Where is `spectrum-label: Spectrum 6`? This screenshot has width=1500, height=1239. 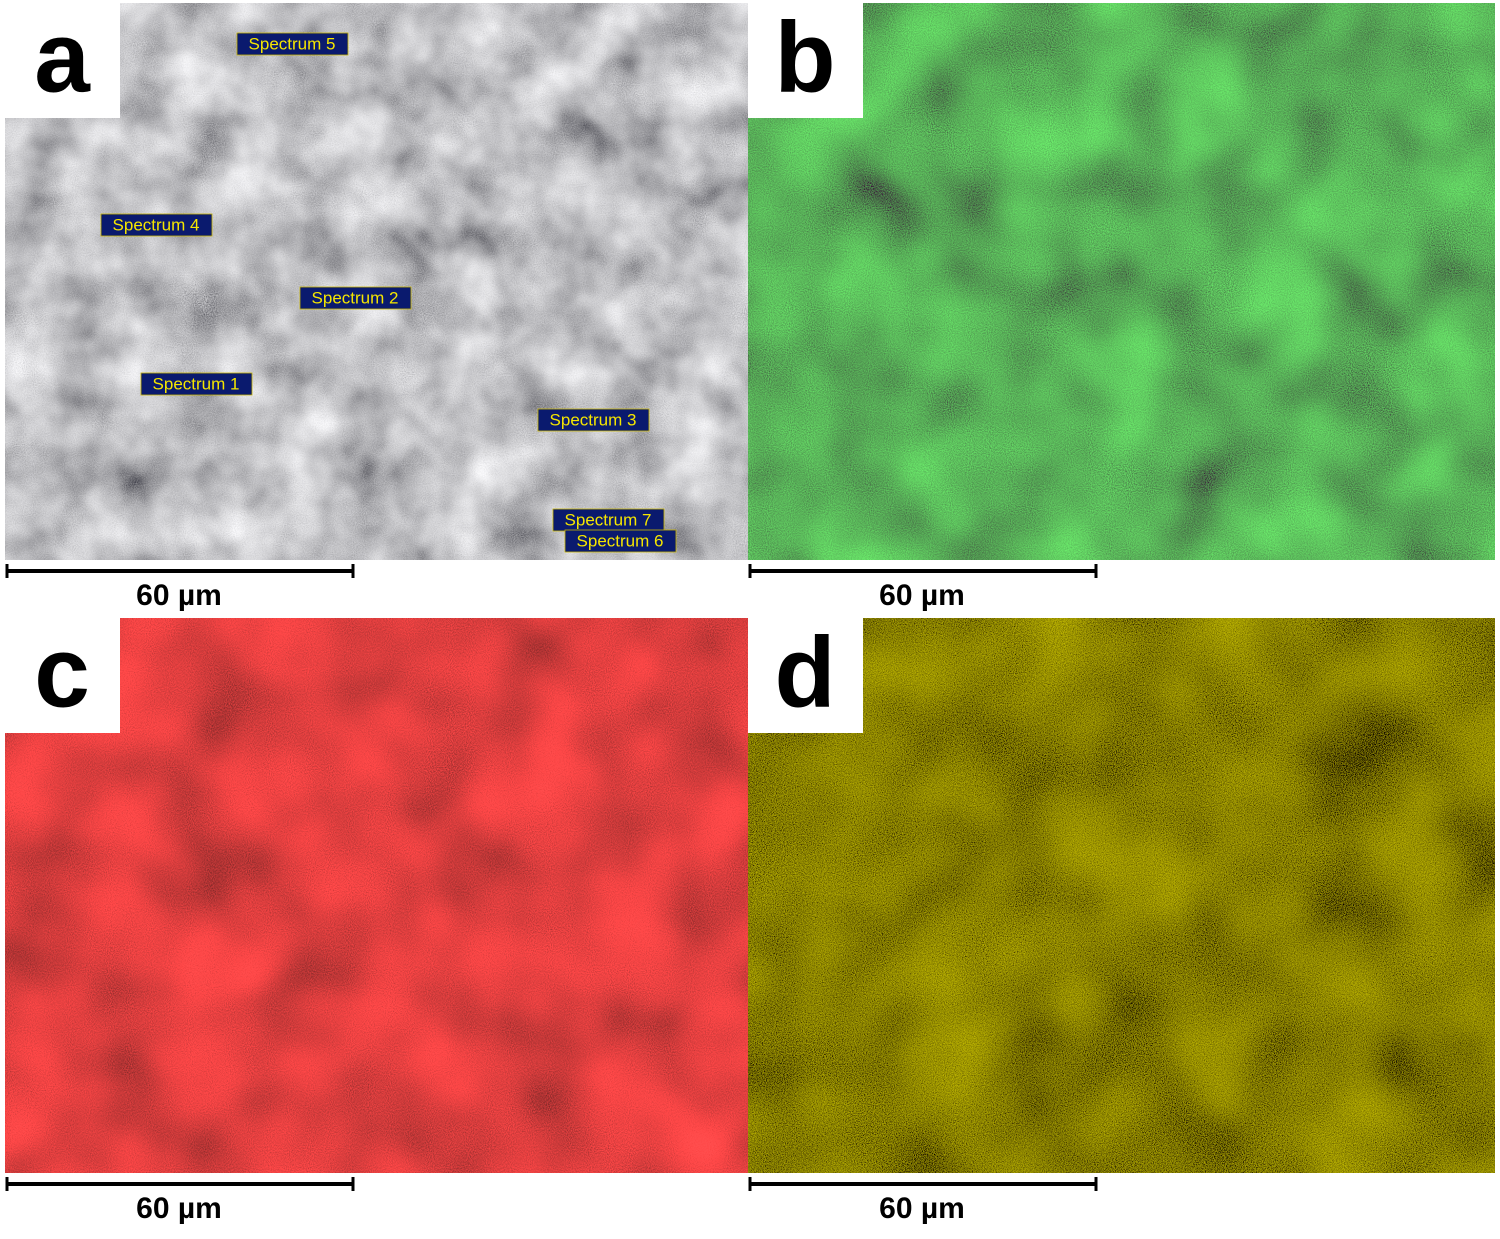
spectrum-label: Spectrum 6 is located at coordinates (620, 540).